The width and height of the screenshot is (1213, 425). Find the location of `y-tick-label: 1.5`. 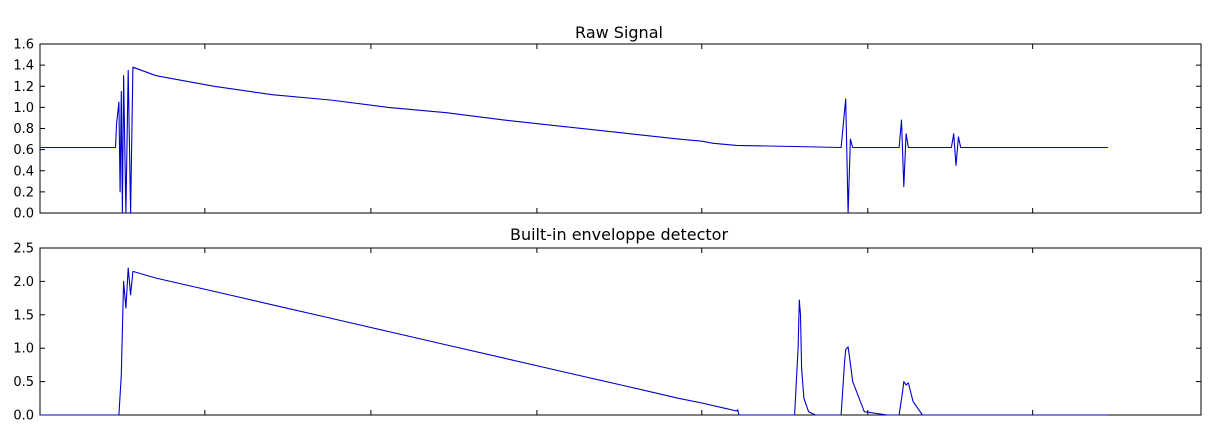

y-tick-label: 1.5 is located at coordinates (23, 315).